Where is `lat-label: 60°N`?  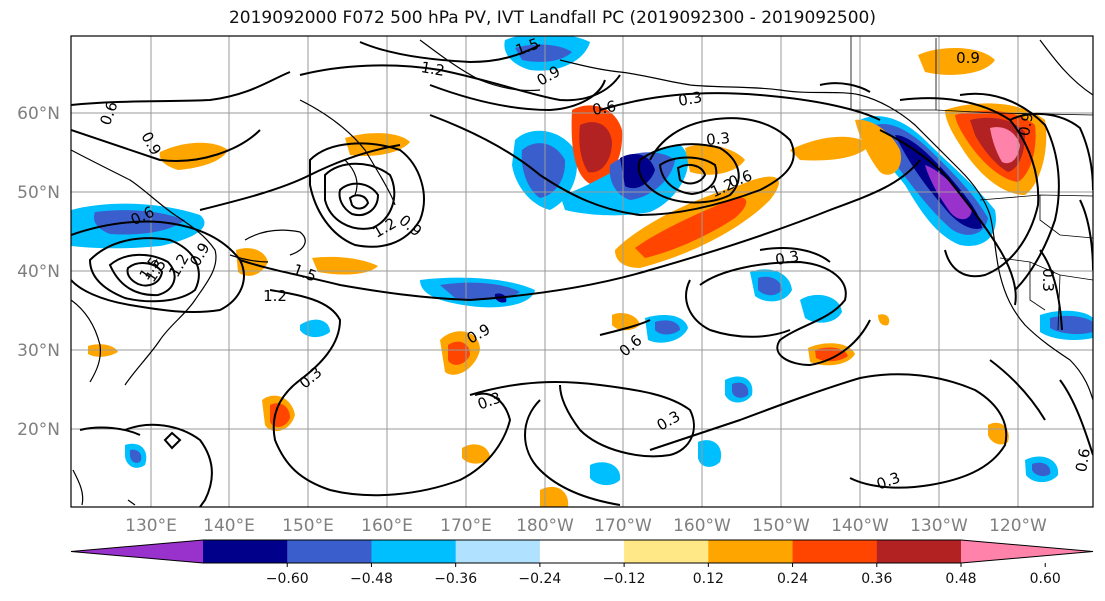 lat-label: 60°N is located at coordinates (38, 114).